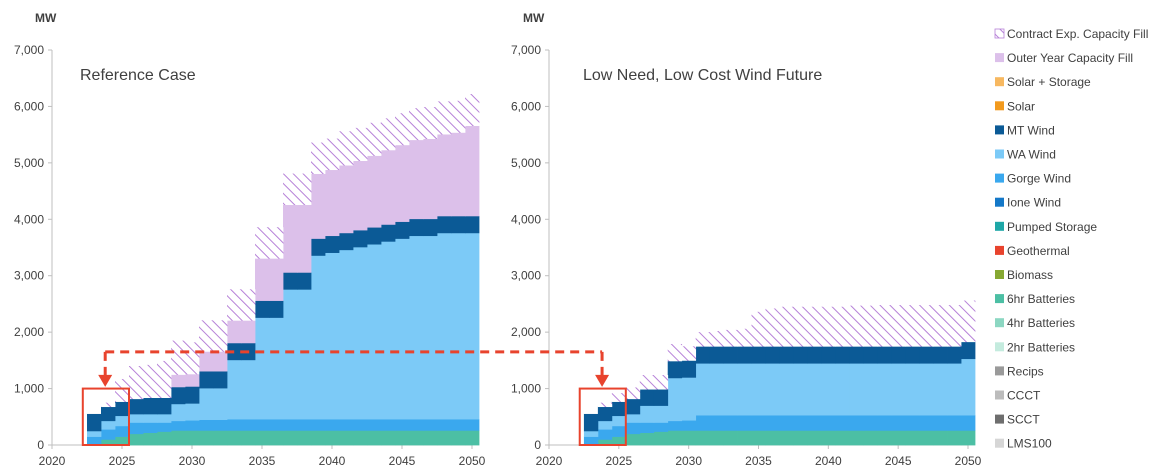  What do you see at coordinates (730, 338) in the screenshot?
I see `bar-contract_fill-2033` at bounding box center [730, 338].